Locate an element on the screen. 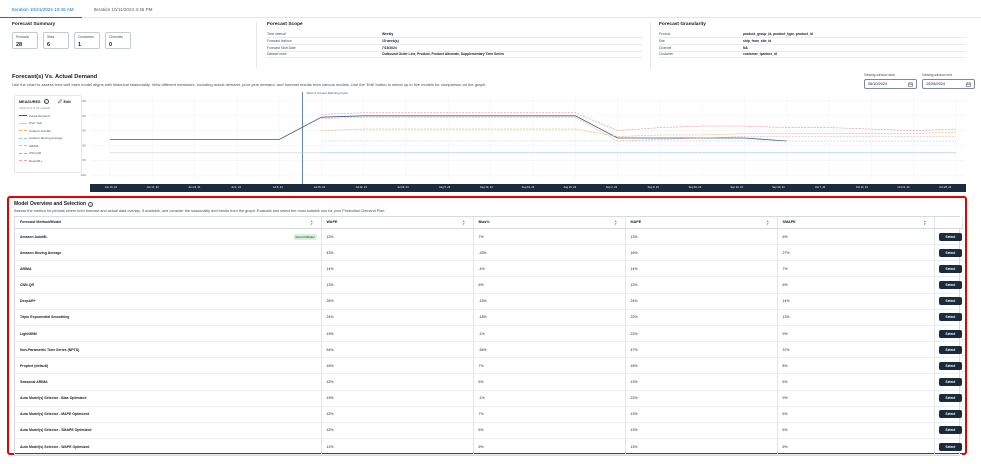 This screenshot has height=464, width=981. measure-item: Amazon AutoML is located at coordinates (48, 131).